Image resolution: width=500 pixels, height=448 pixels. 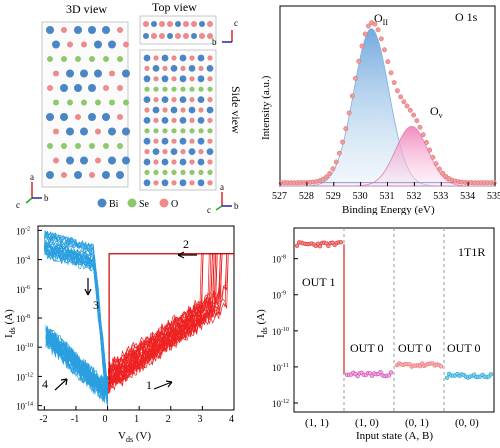 What do you see at coordinates (24, 377) in the screenshot?
I see `iv-y-tick-label: 10⁻¹²` at bounding box center [24, 377].